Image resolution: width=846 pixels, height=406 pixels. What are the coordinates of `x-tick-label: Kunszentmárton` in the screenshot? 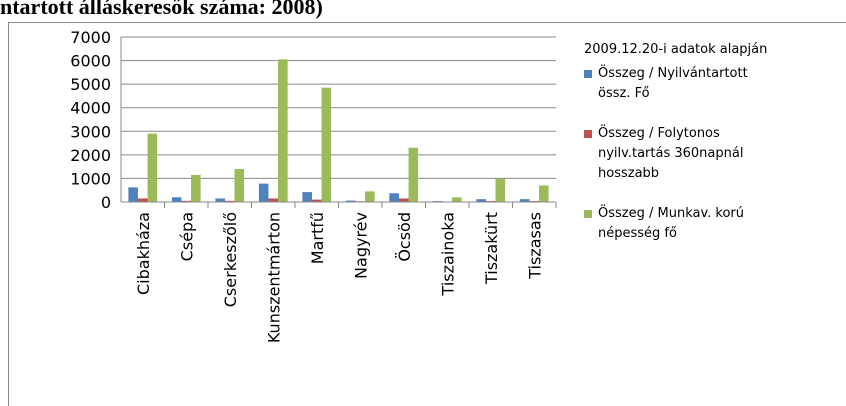 It's located at (273, 277).